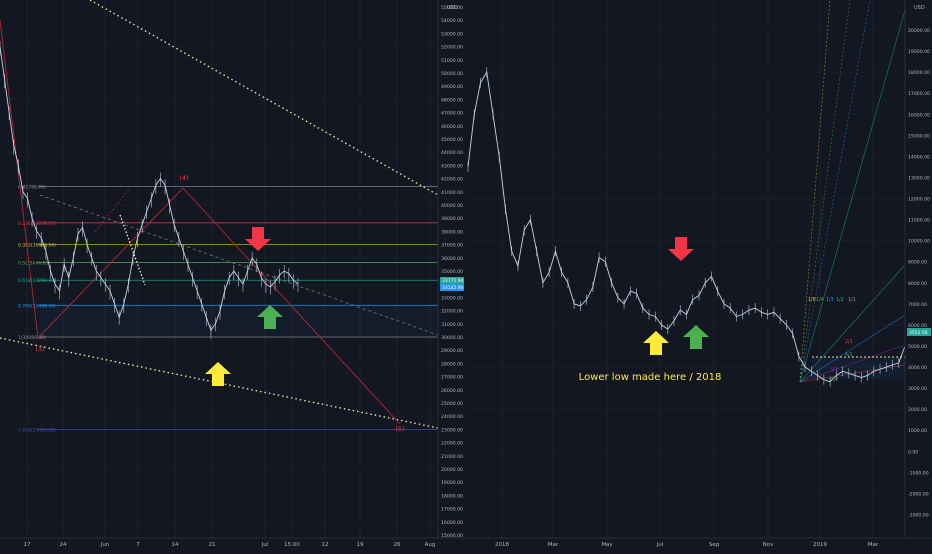  What do you see at coordinates (39, 349) in the screenshot?
I see `wave-label: (3)` at bounding box center [39, 349].